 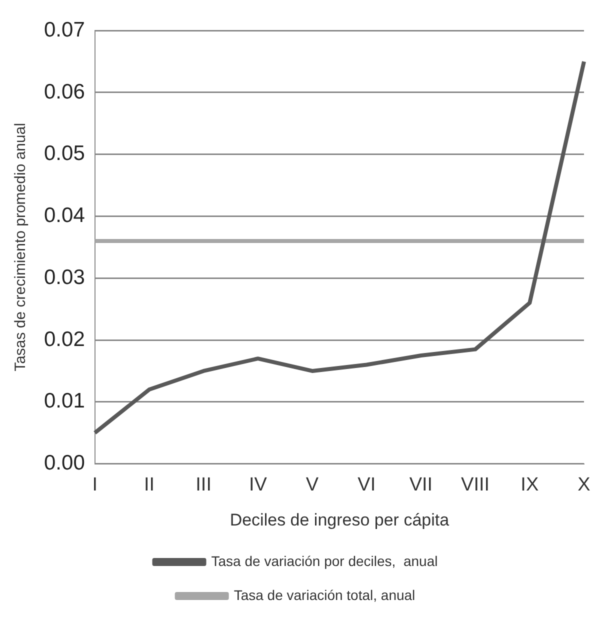 What do you see at coordinates (65, 216) in the screenshot?
I see `y-tick-label: 0.04` at bounding box center [65, 216].